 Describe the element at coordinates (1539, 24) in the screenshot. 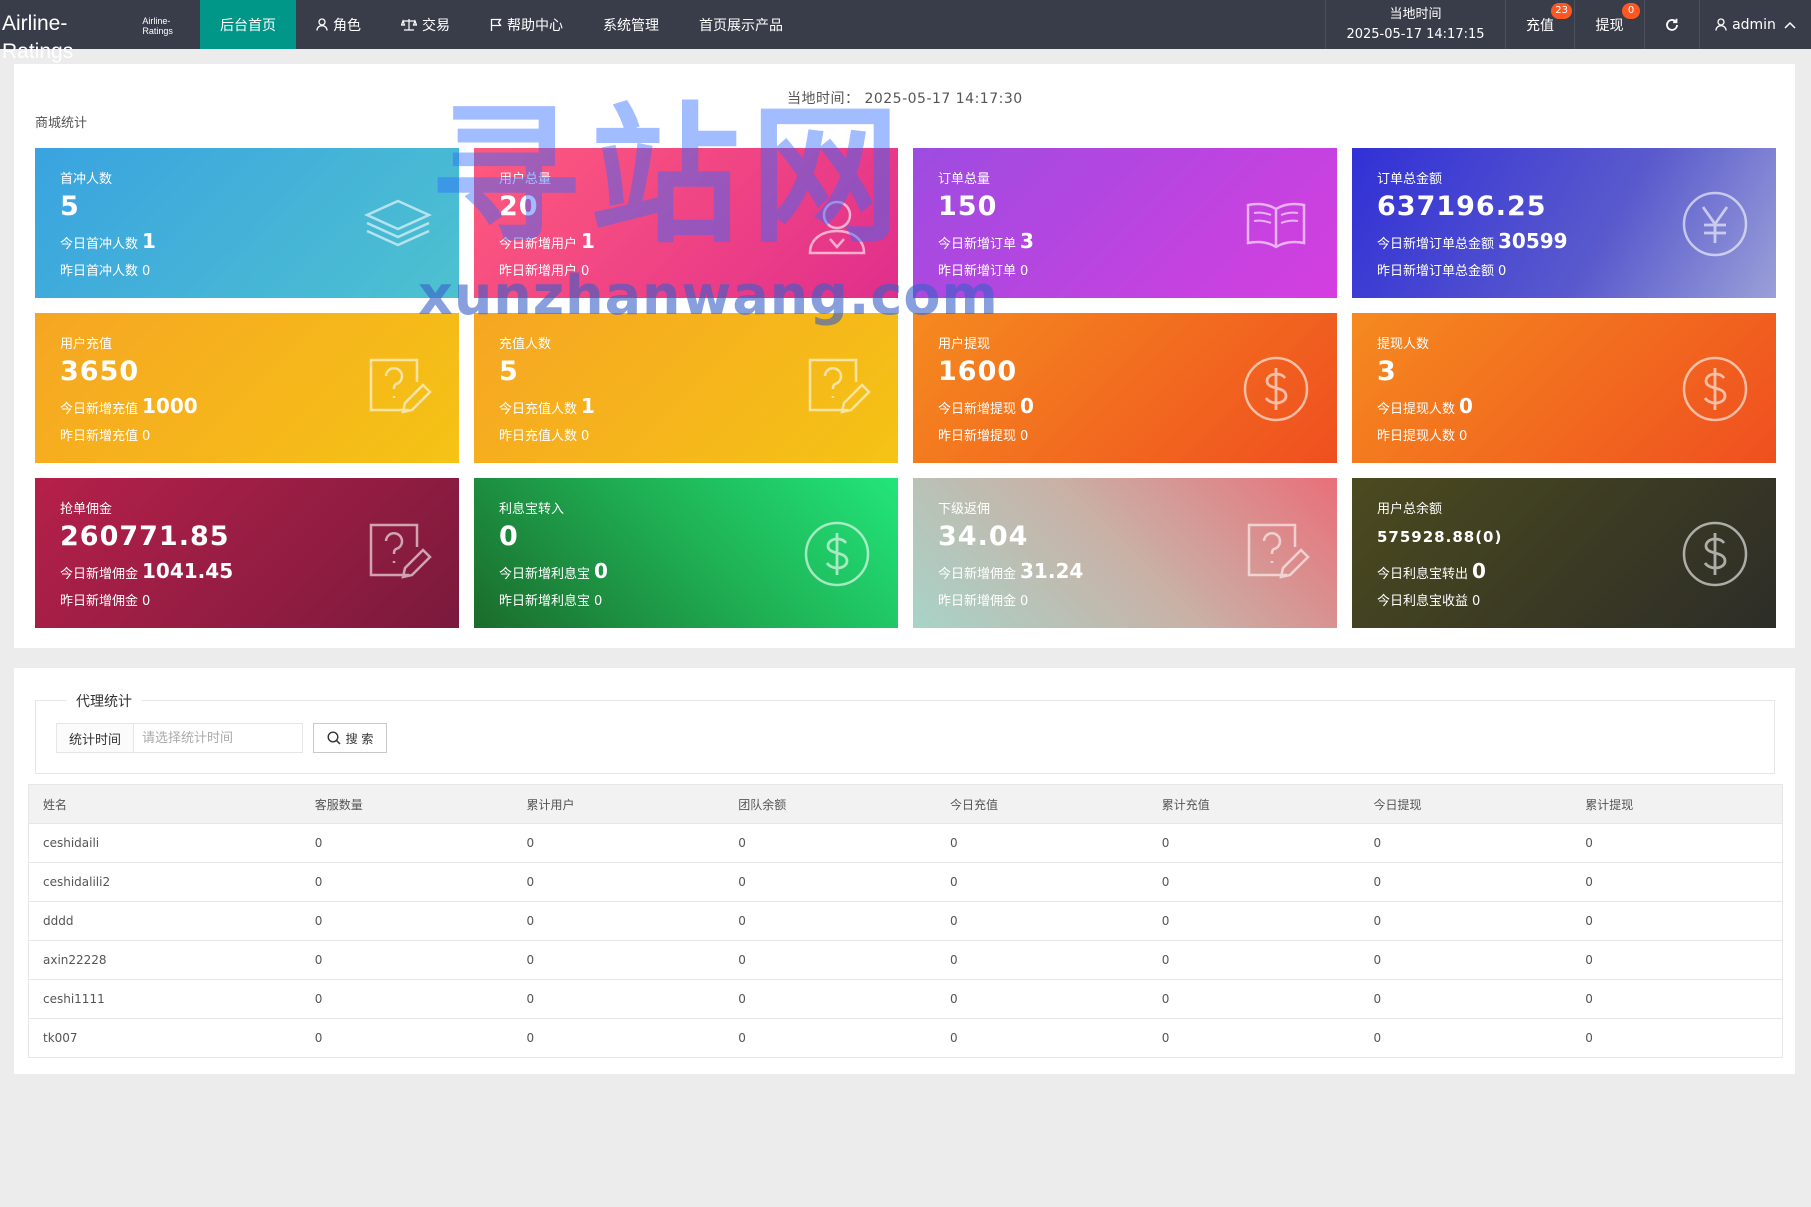

I see `recharge-button: 充值 23` at that location.